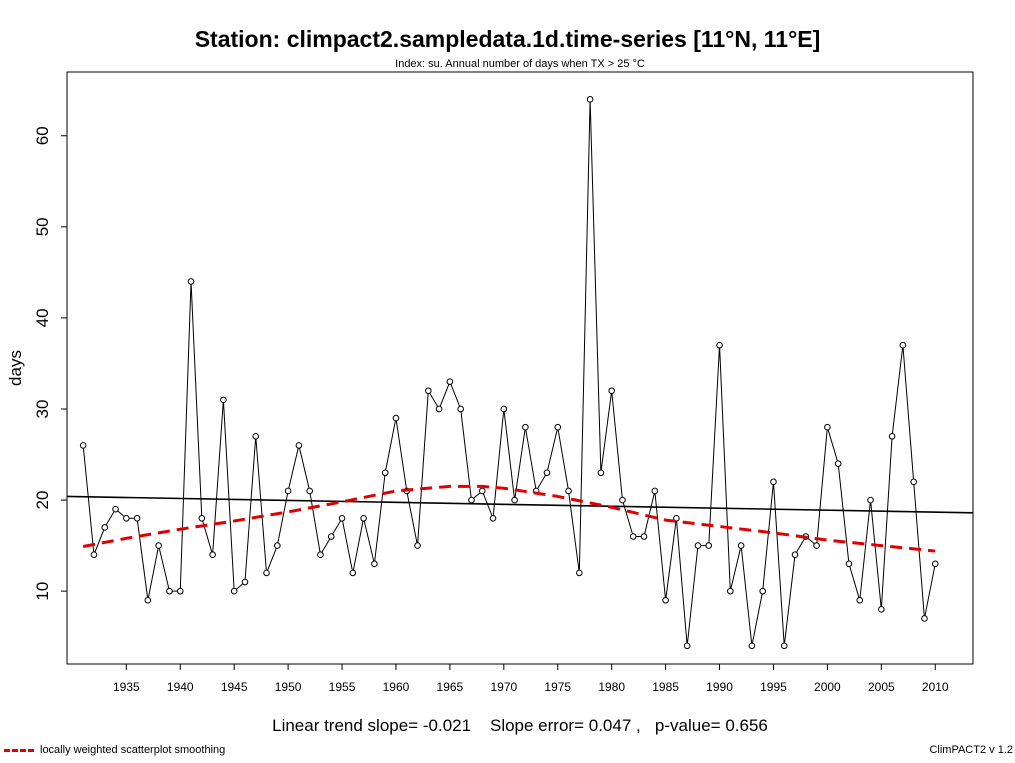  Describe the element at coordinates (42, 409) in the screenshot. I see `y-tick-label: 30` at that location.